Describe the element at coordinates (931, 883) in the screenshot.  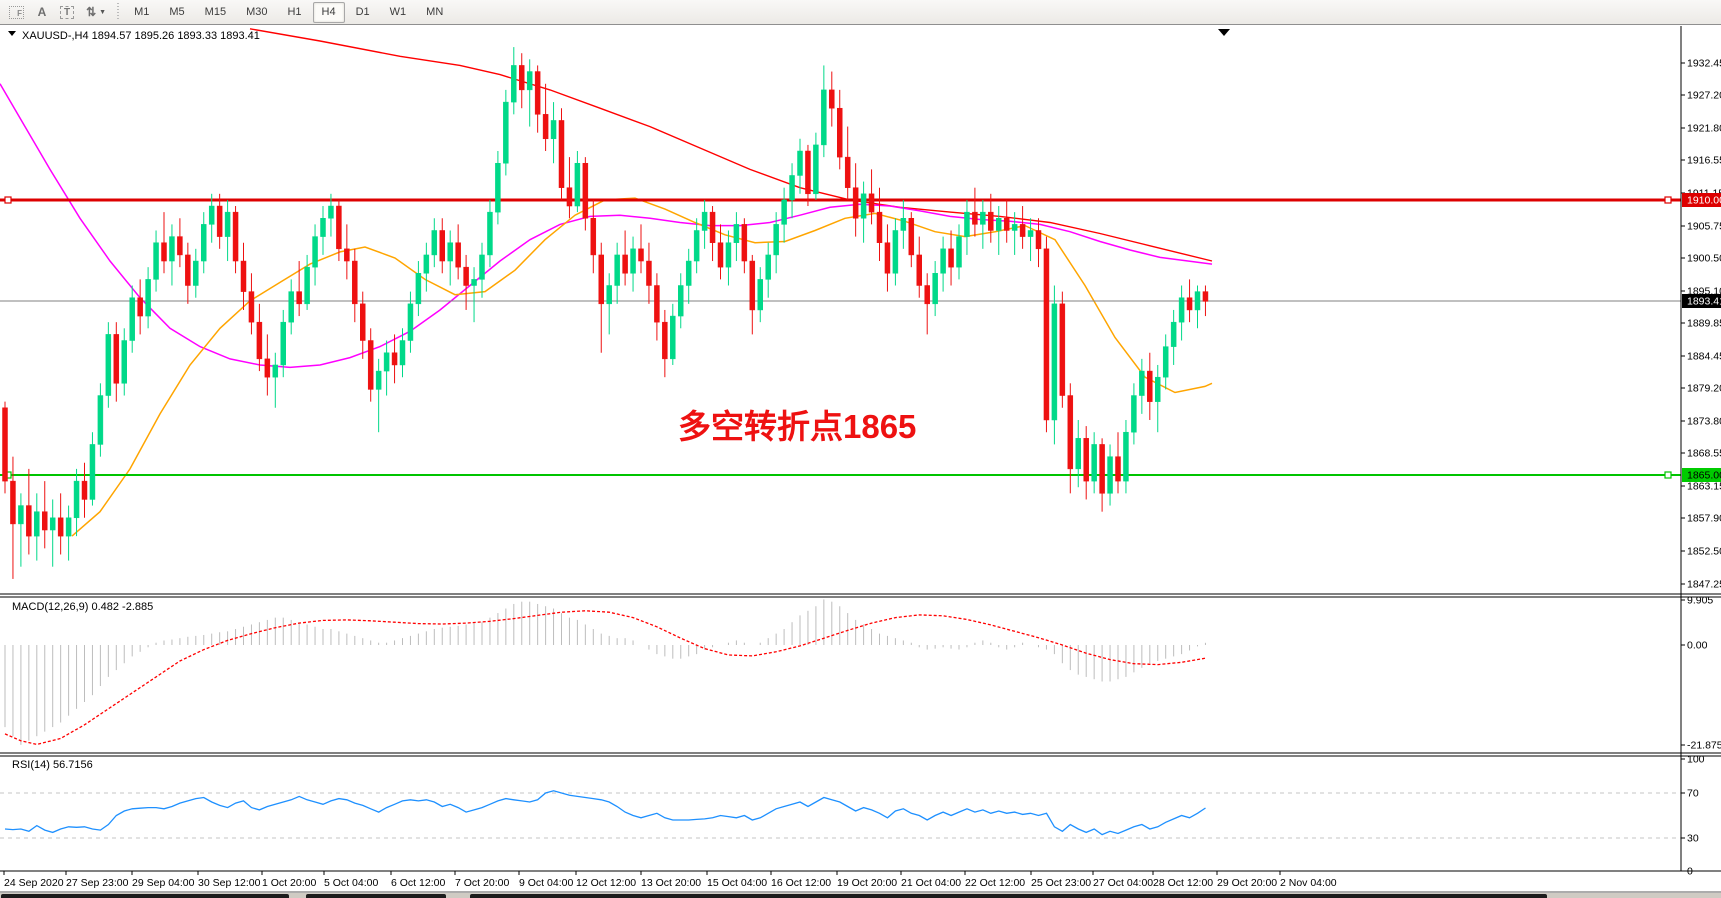
I see `svg-text: 21 Oct 04:00` at that location.